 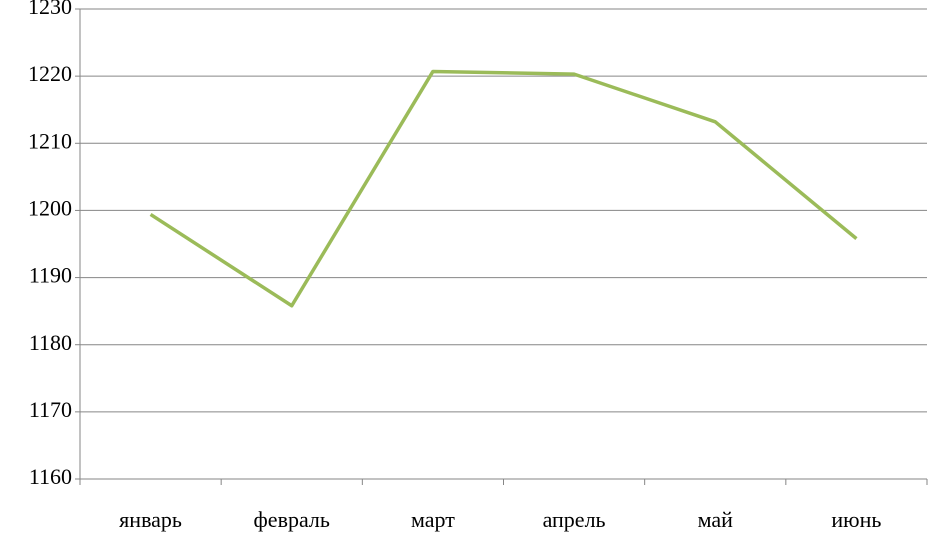 I want to click on y-tick-label: 1220, so click(x=50, y=73).